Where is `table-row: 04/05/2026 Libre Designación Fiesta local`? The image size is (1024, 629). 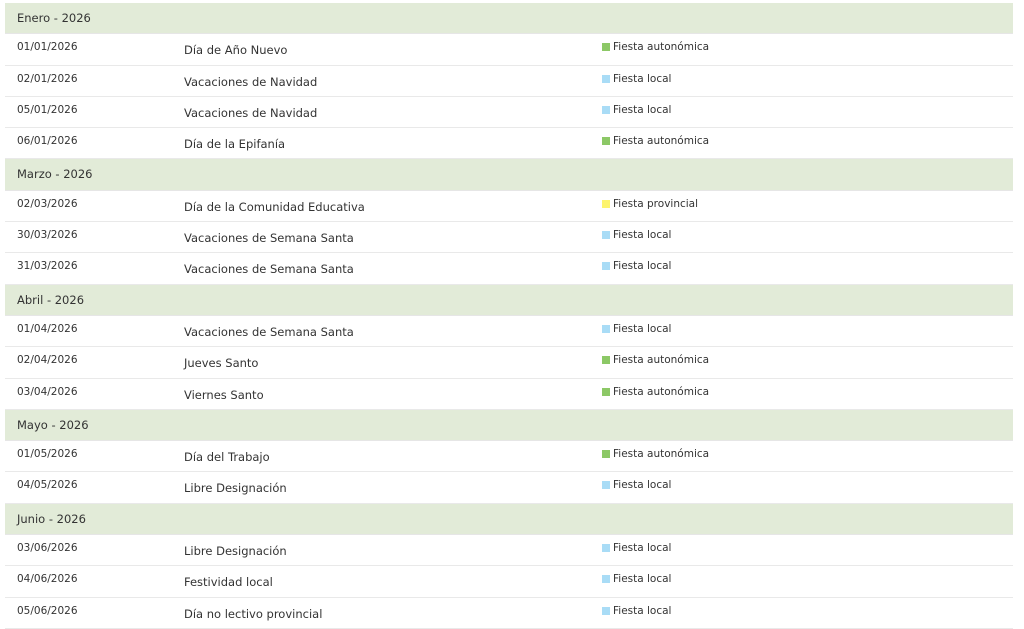
table-row: 04/05/2026 Libre Designación Fiesta local is located at coordinates (509, 488).